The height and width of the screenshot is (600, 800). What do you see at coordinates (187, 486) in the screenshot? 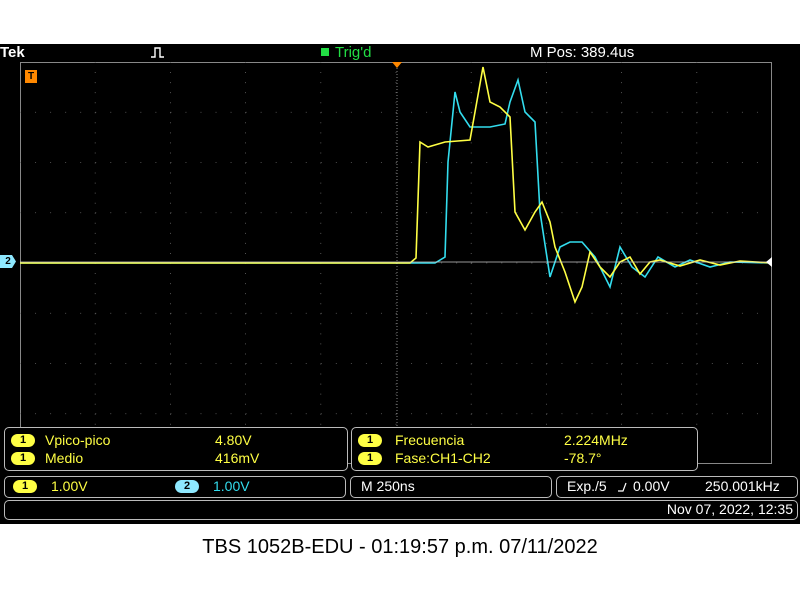
I see `ch2-badge: 2` at bounding box center [187, 486].